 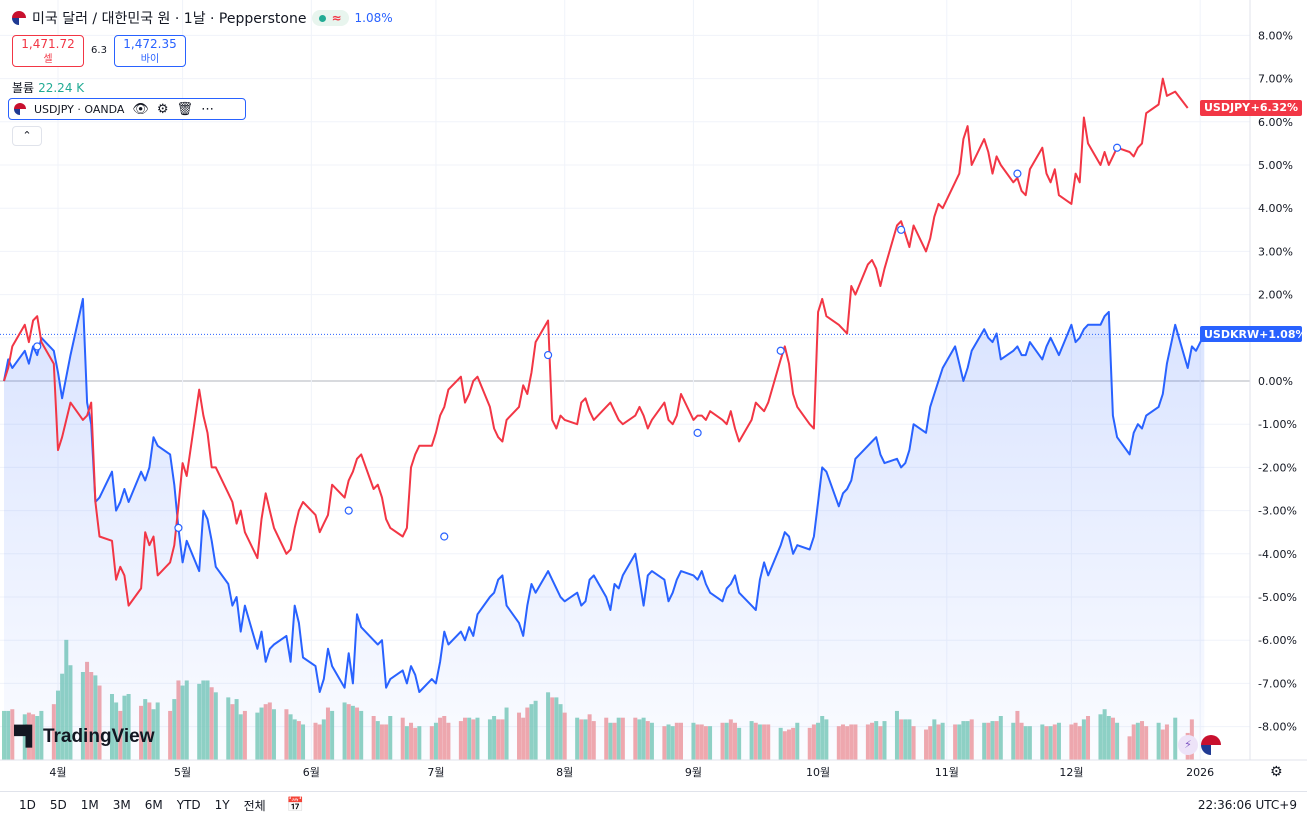 What do you see at coordinates (1277, 511) in the screenshot?
I see `y-tick-label: -3.00%` at bounding box center [1277, 511].